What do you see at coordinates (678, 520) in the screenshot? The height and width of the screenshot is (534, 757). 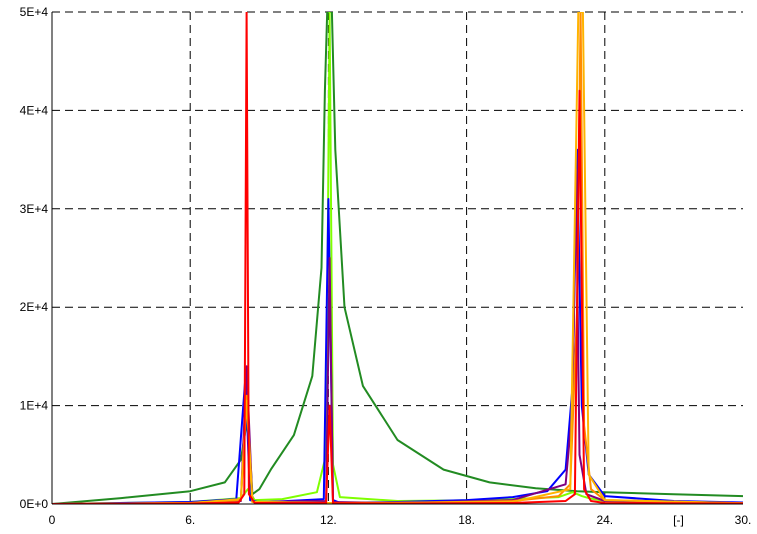 I see `x-axis-unit-label: [-]` at bounding box center [678, 520].